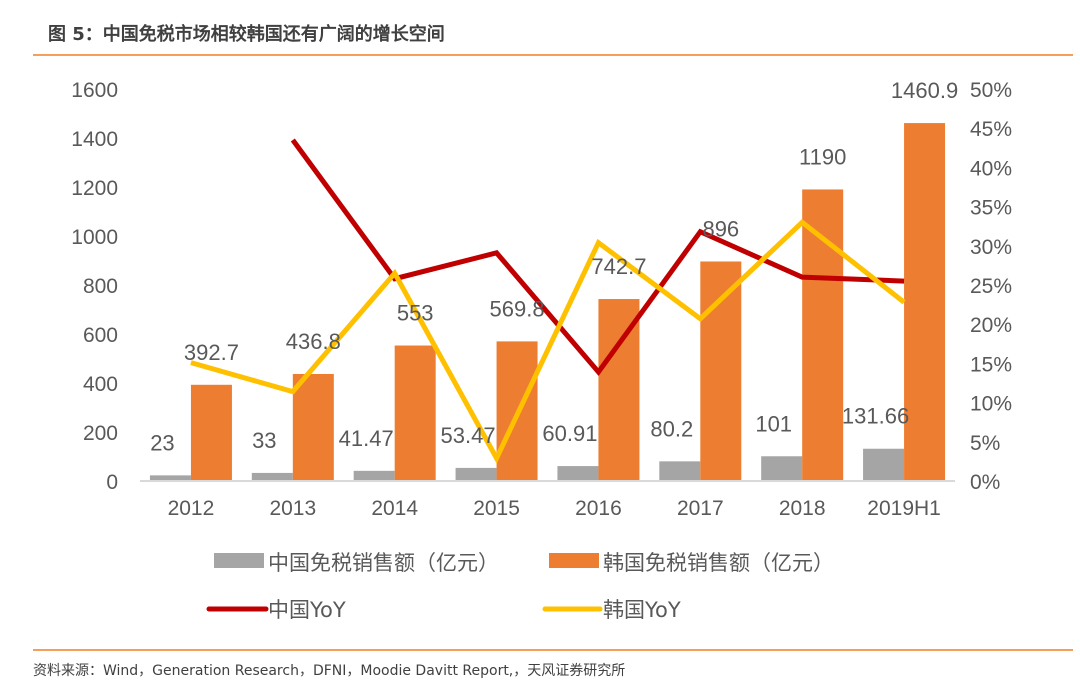  Describe the element at coordinates (366, 438) in the screenshot. I see `data-label-china-sales-2014: 41.47` at that location.